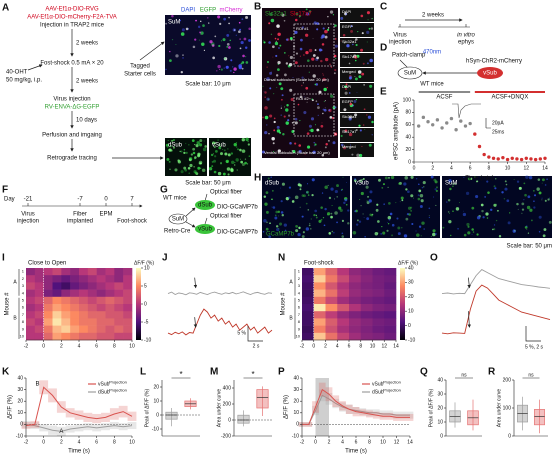  Describe the element at coordinates (147, 340) in the screenshot. I see `cticks-text: -10` at that location.